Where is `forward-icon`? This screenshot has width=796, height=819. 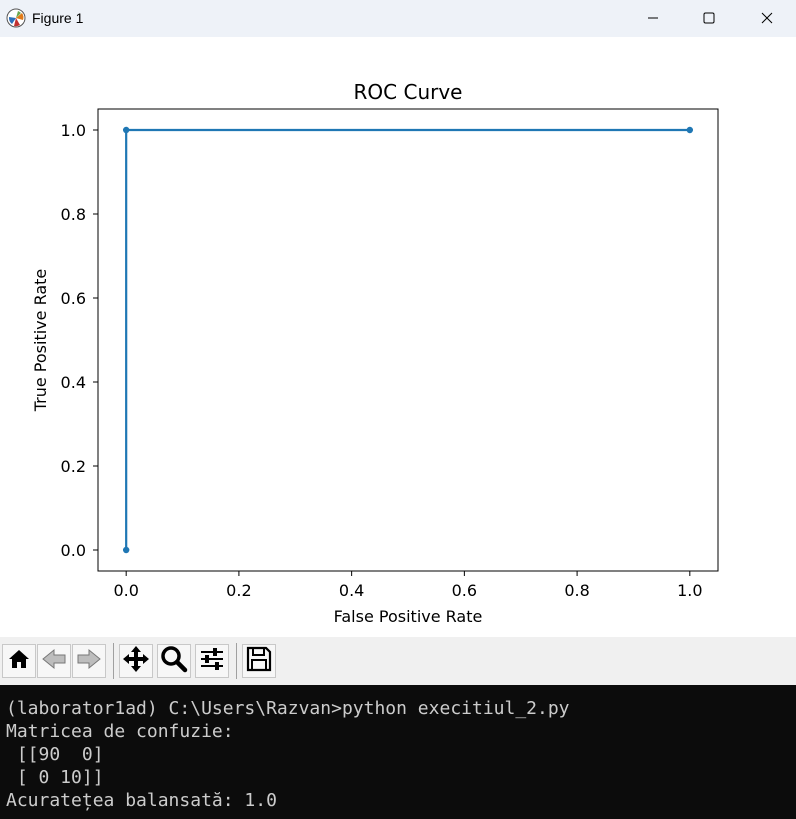
forward-icon is located at coordinates (89, 661).